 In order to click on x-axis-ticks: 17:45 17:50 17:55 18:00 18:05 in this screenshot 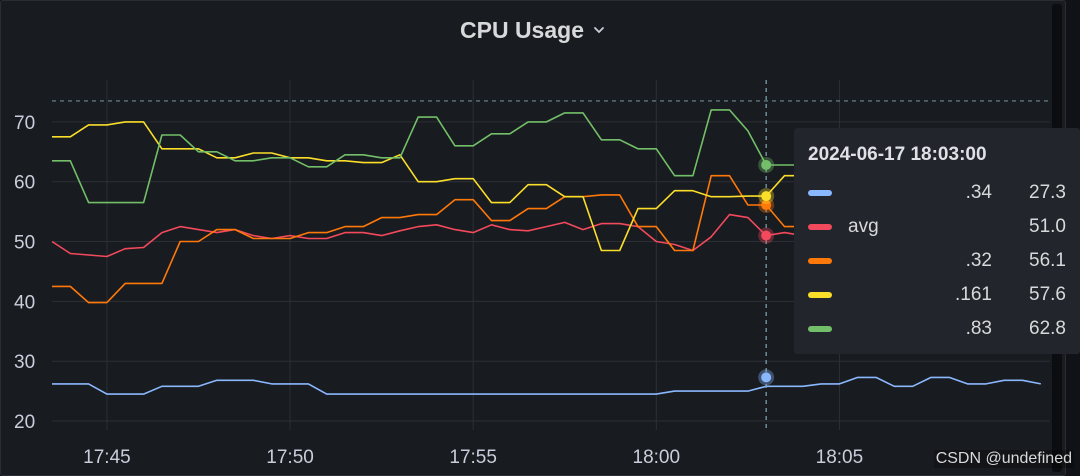, I will do `click(473, 457)`.